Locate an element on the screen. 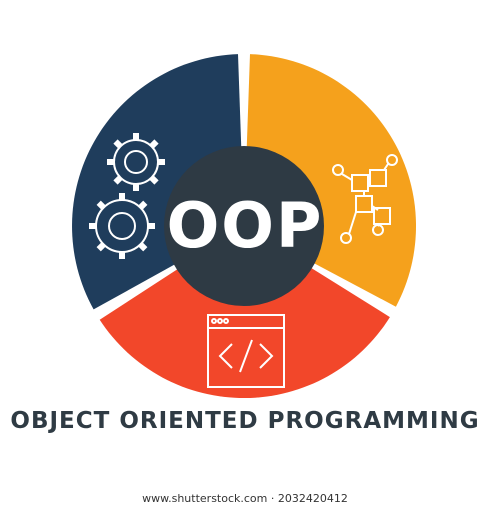 The height and width of the screenshot is (509, 490). center-title: OOP is located at coordinates (245, 225).